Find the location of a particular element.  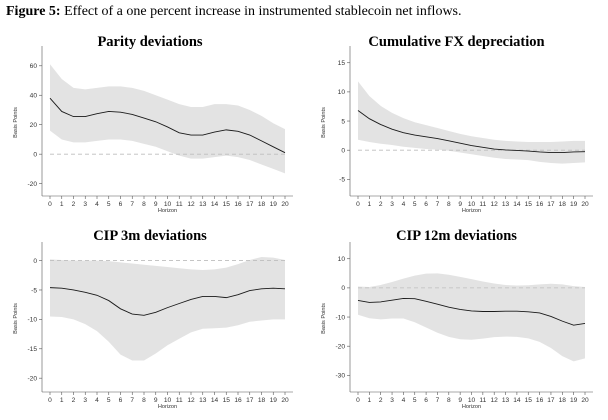

chart-title: Parity deviations is located at coordinates (149, 42).